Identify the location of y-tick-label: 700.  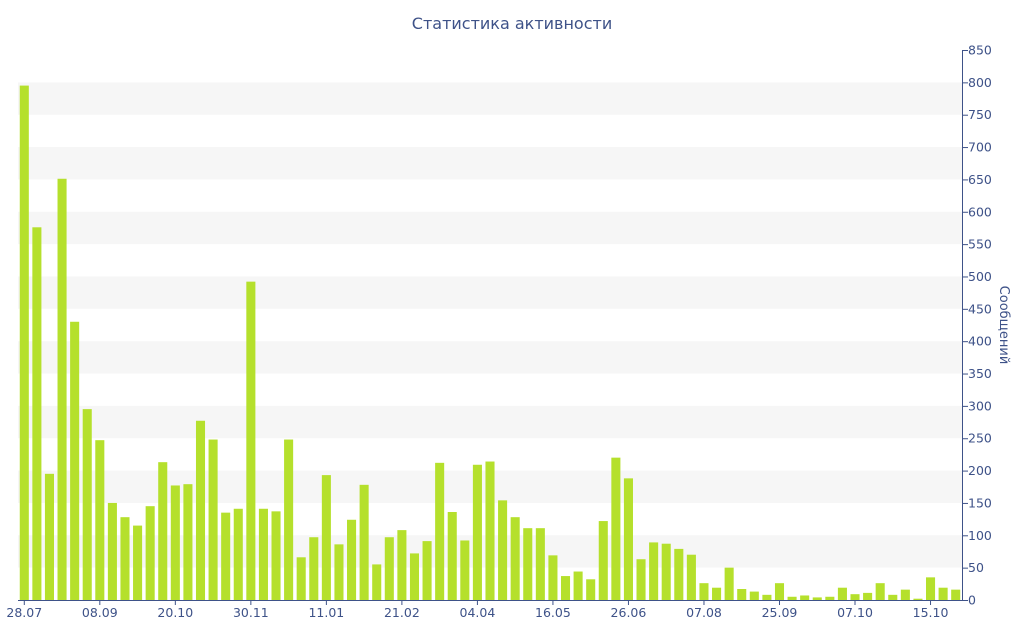
(980, 147).